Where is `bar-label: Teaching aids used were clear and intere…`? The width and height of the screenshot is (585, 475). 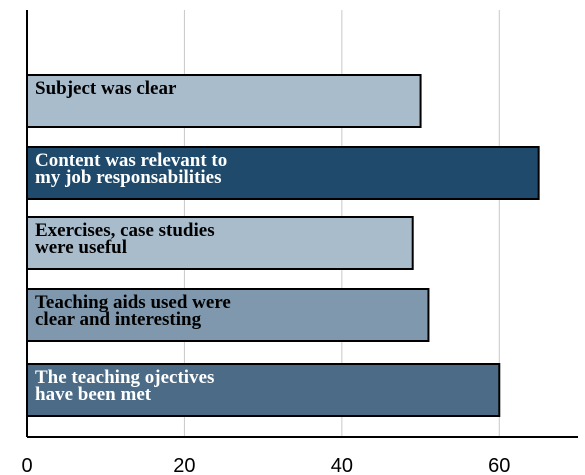
bar-label: Teaching aids used were clear and intere… is located at coordinates (133, 311).